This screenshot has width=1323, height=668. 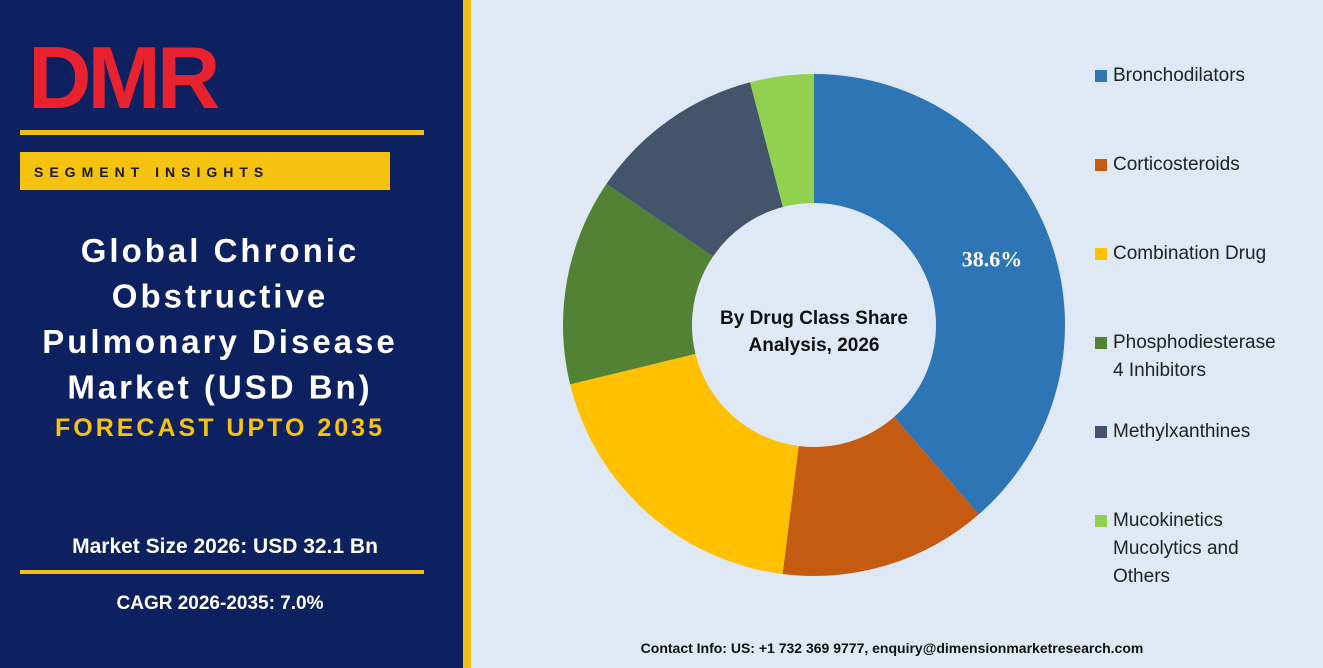 What do you see at coordinates (1194, 356) in the screenshot?
I see `legend-label: Phosphodiesterase 4 Inhibitors` at bounding box center [1194, 356].